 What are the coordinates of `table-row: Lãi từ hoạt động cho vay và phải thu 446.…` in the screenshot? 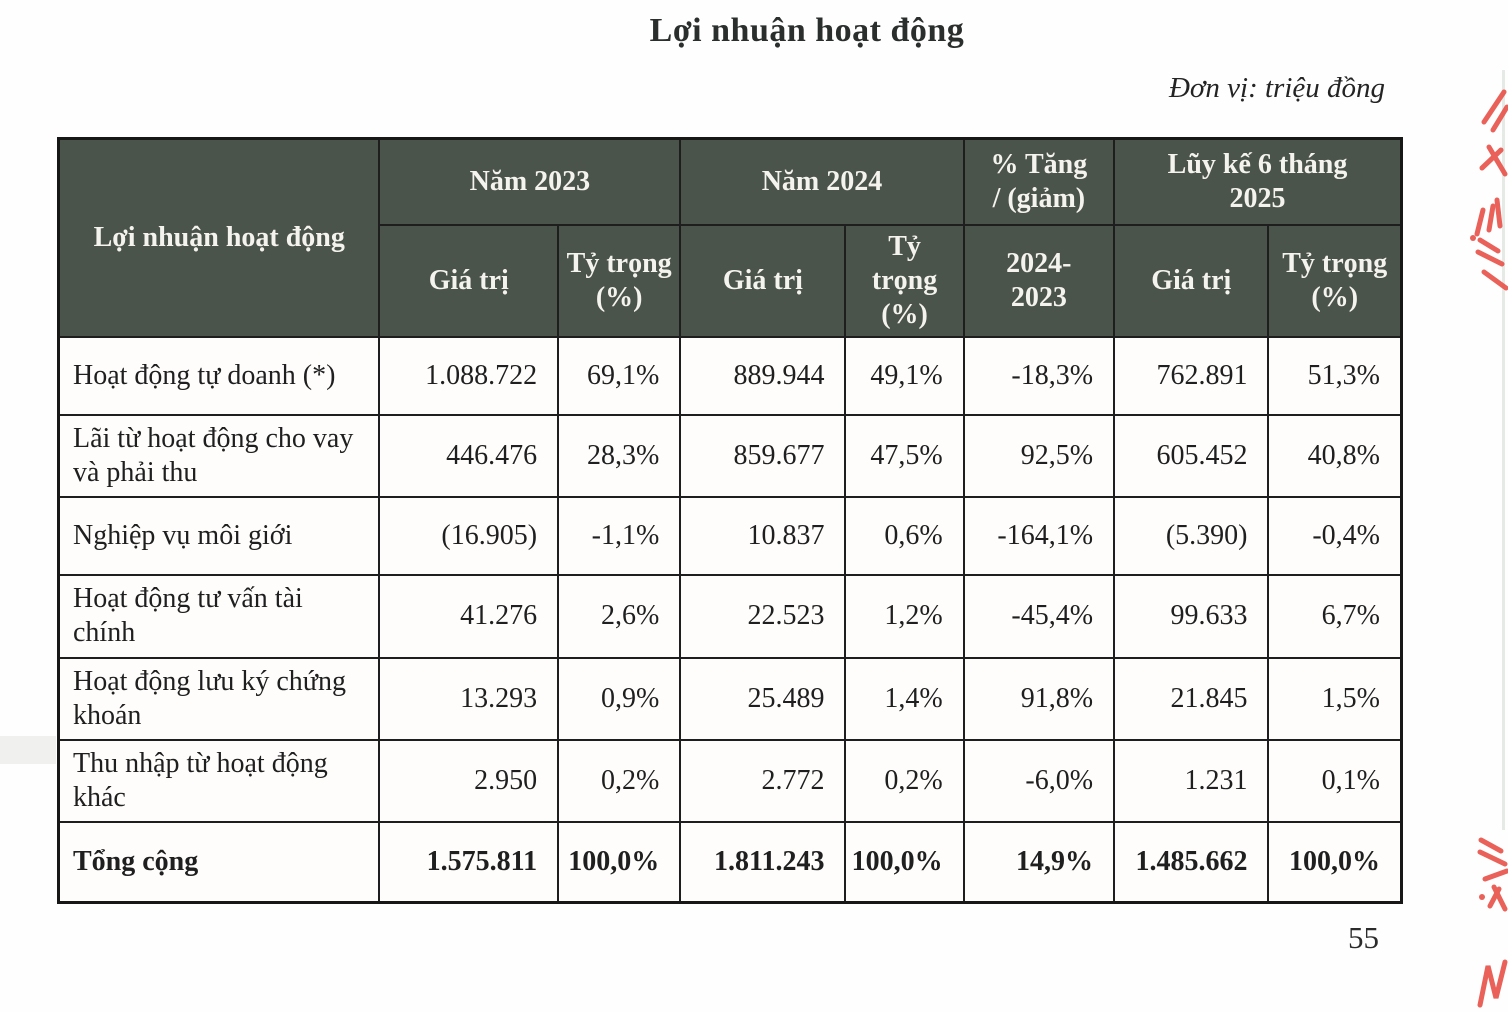 It's located at (730, 456).